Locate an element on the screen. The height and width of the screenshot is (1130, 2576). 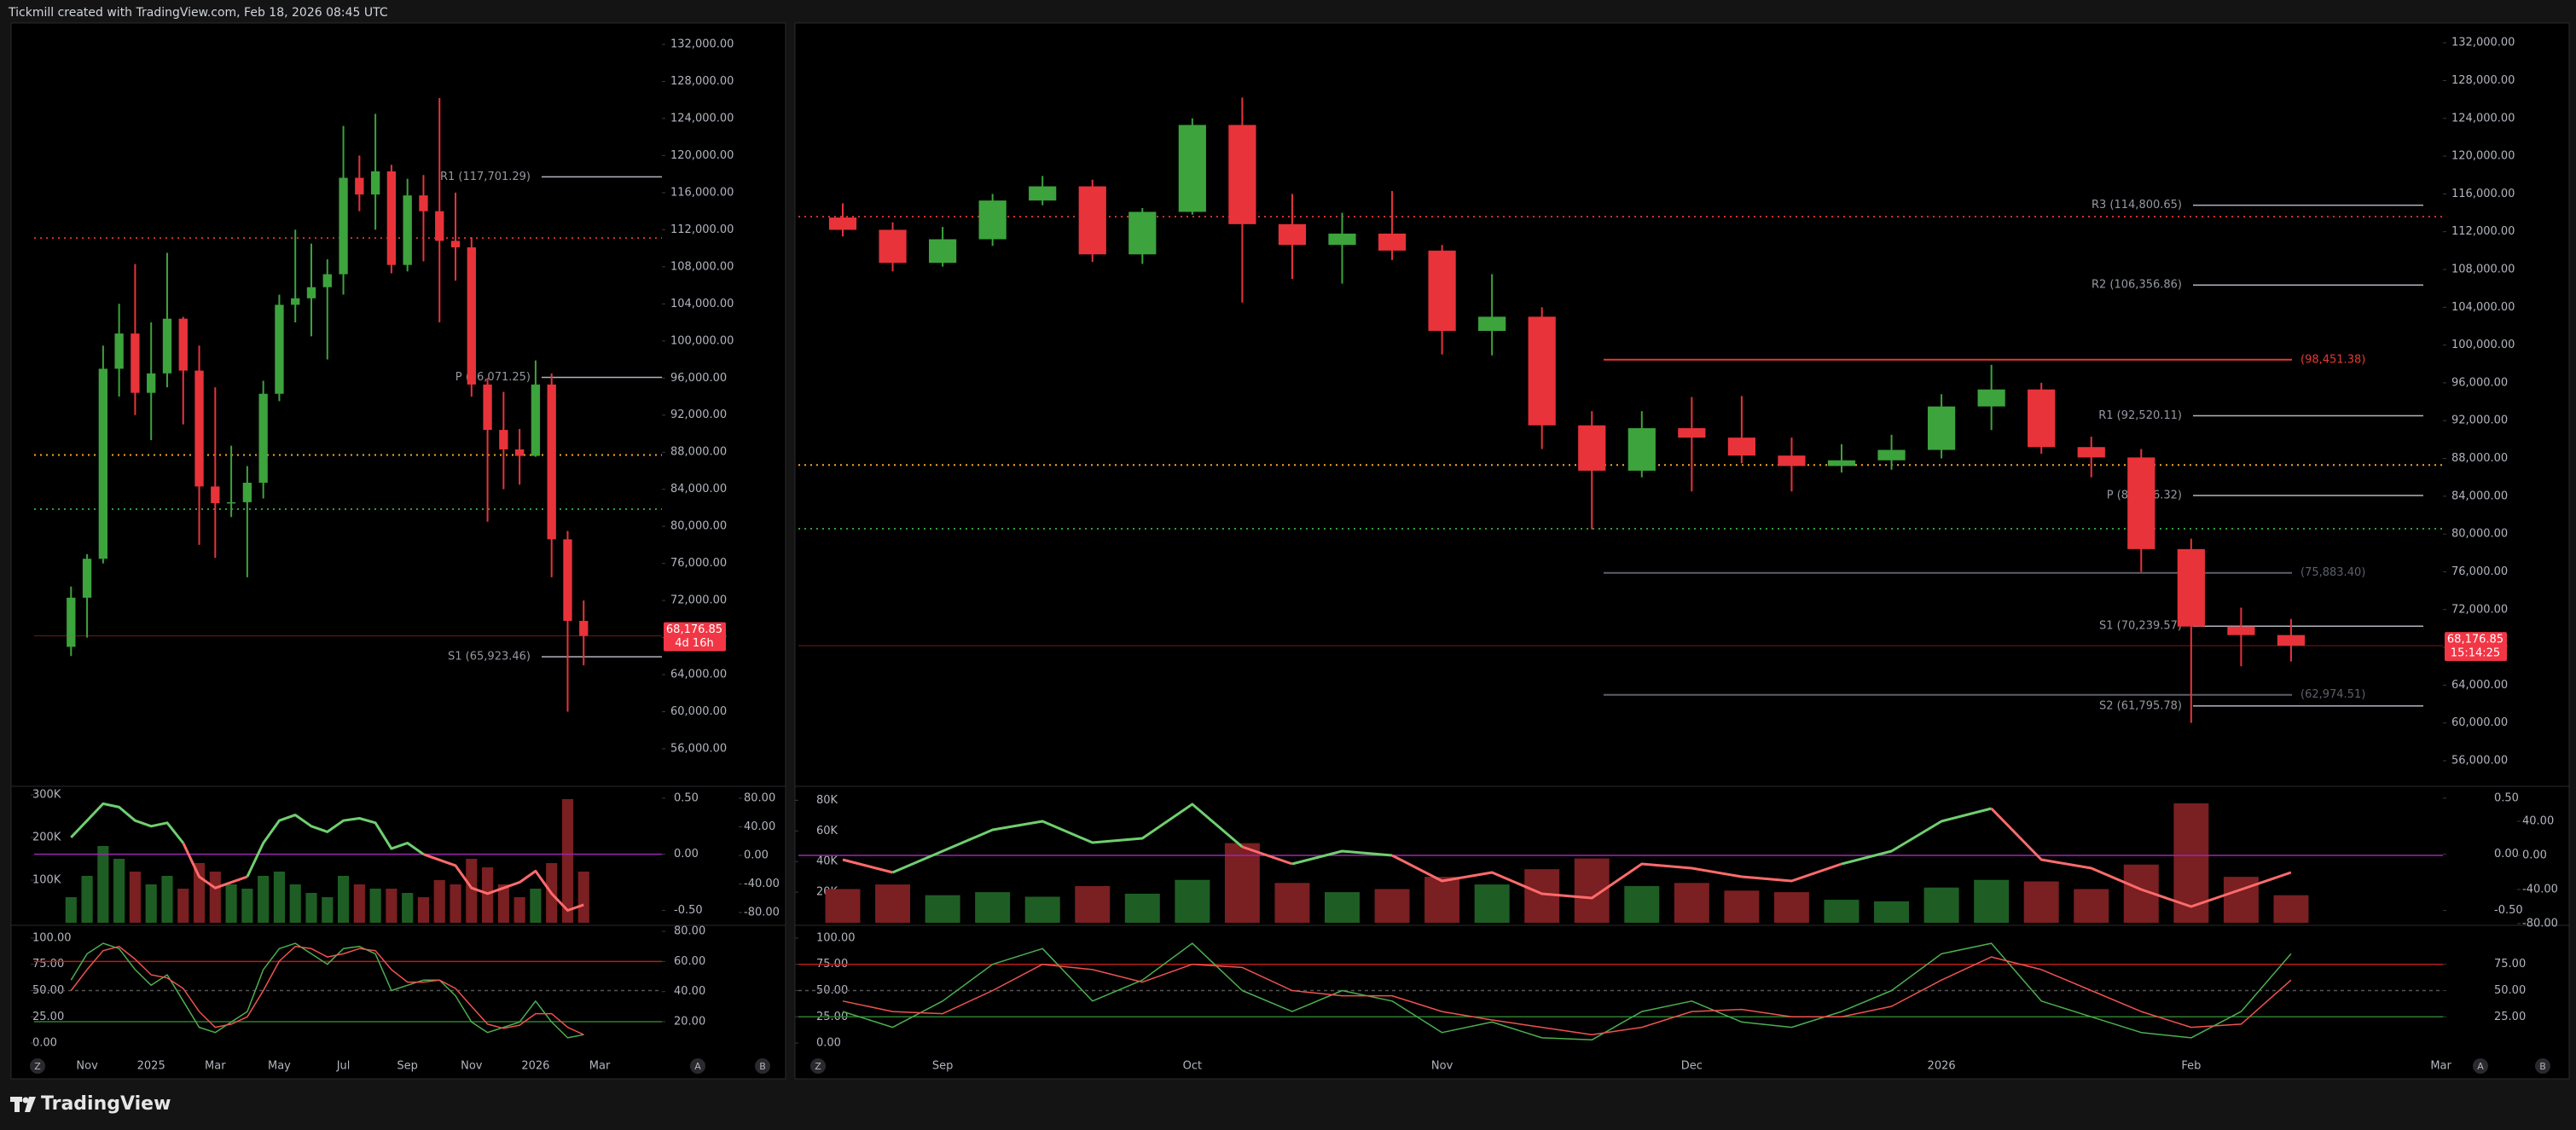
axis-tick-label: 128,000.00 is located at coordinates (2483, 80).